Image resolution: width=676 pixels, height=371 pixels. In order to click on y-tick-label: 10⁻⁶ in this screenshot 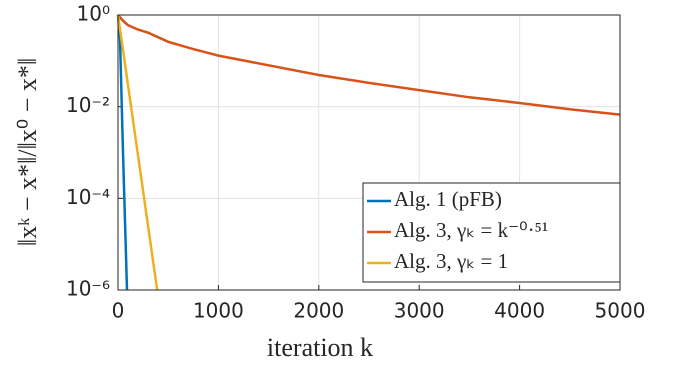, I will do `click(88, 289)`.